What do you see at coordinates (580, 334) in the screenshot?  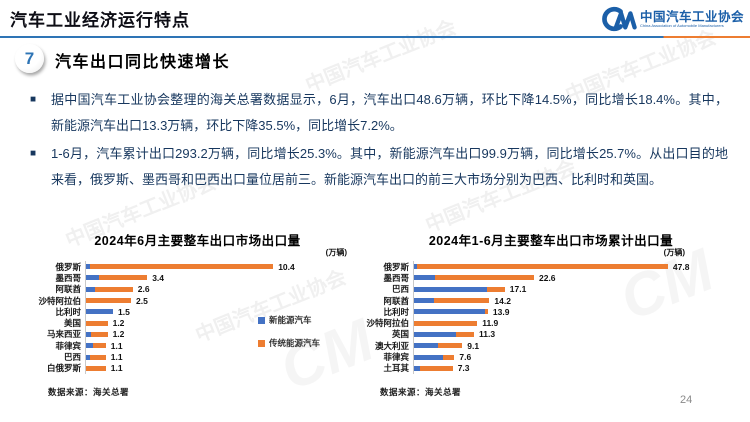 I see `bar-area: 11.3` at bounding box center [580, 334].